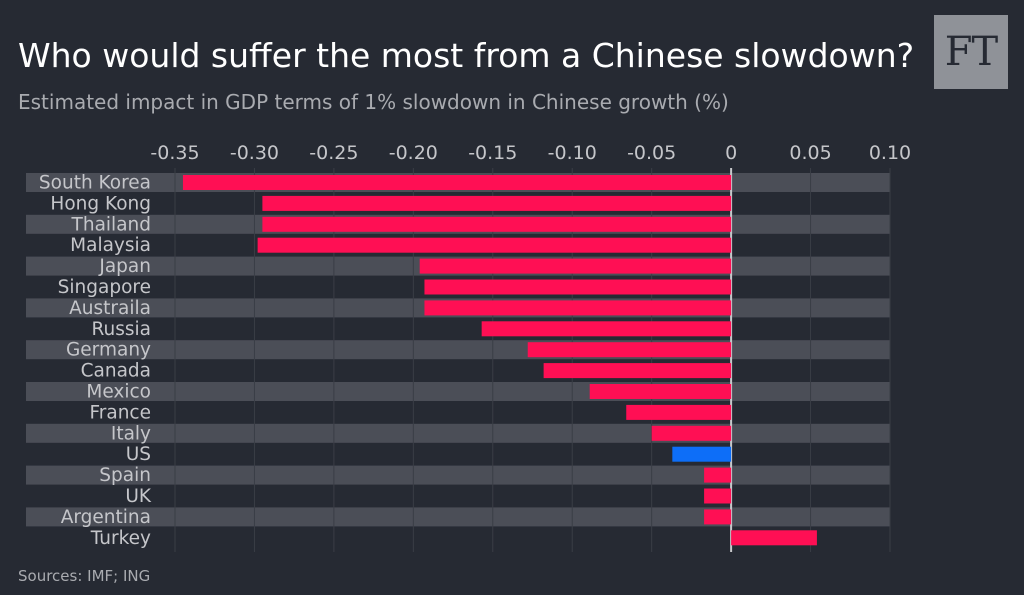  Describe the element at coordinates (100, 203) in the screenshot. I see `category-label: Hong Kong` at that location.